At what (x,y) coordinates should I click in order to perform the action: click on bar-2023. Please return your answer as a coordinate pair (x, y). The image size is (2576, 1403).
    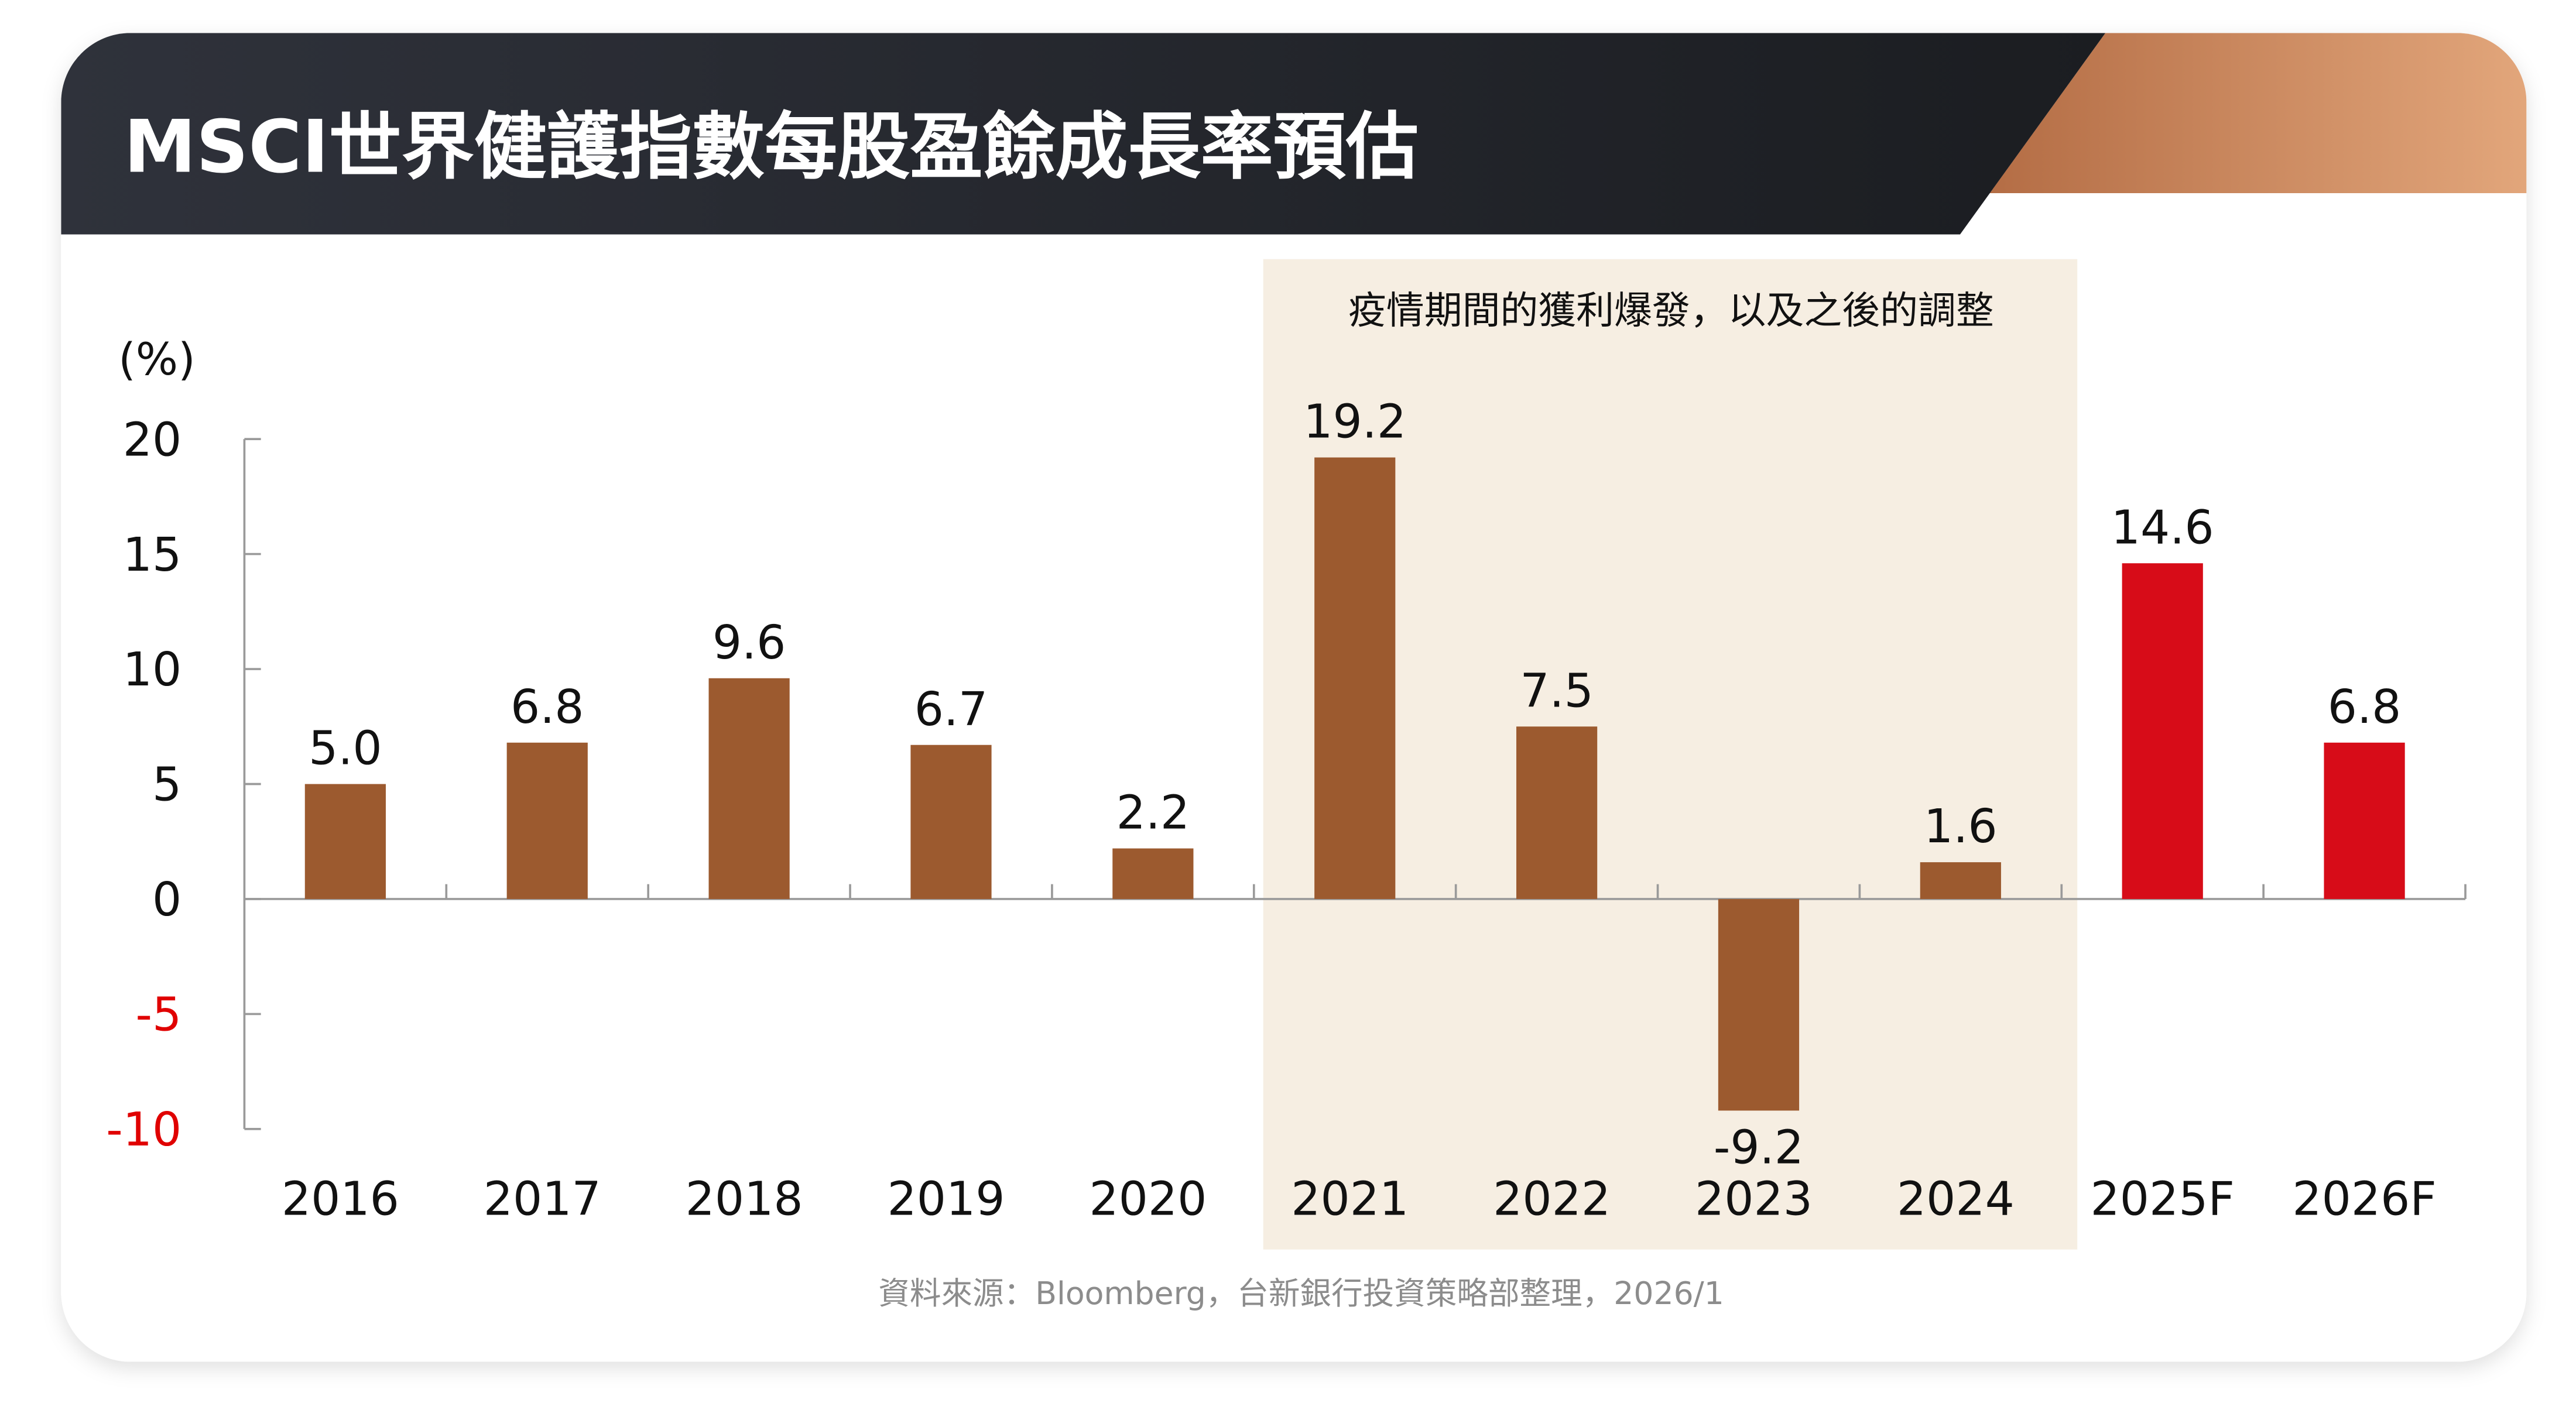
    Looking at the image, I should click on (1759, 1004).